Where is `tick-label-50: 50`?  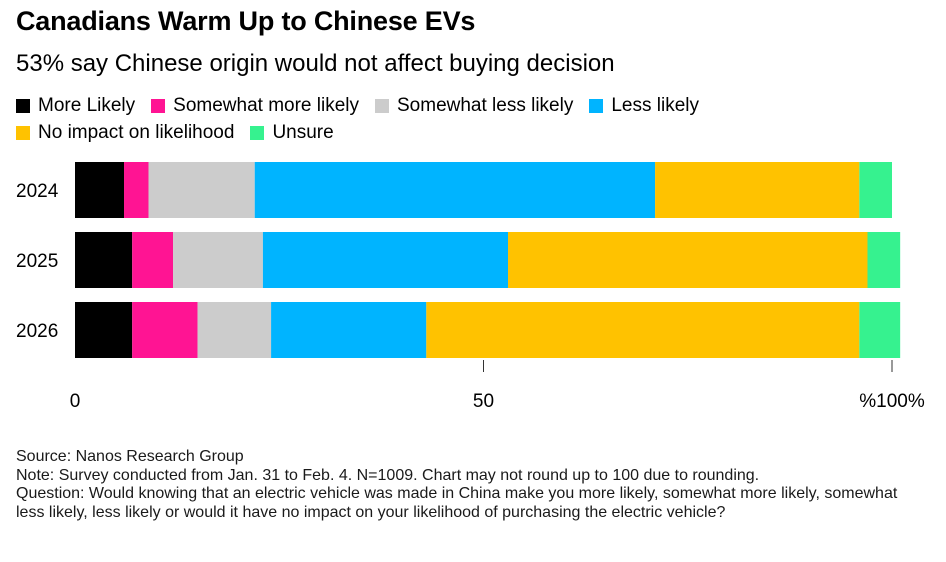 tick-label-50: 50 is located at coordinates (483, 401).